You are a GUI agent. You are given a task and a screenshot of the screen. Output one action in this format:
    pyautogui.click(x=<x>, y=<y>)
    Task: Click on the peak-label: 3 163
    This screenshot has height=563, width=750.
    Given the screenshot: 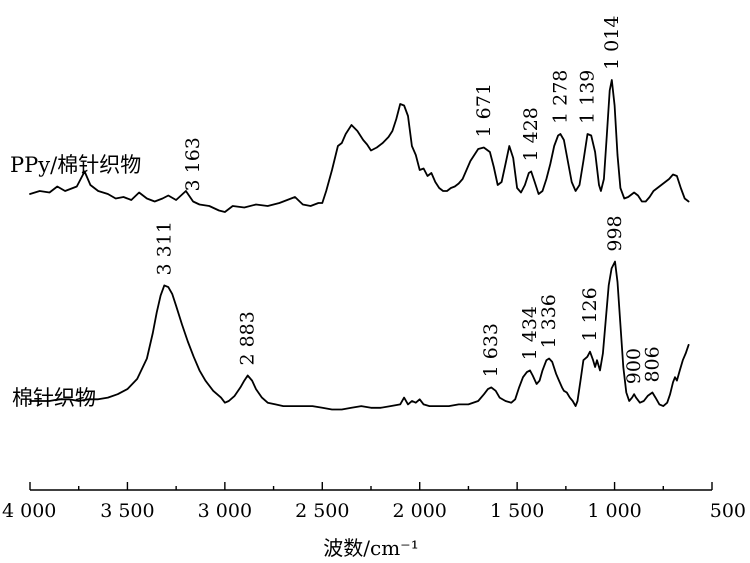 What is the action you would take?
    pyautogui.click(x=193, y=164)
    